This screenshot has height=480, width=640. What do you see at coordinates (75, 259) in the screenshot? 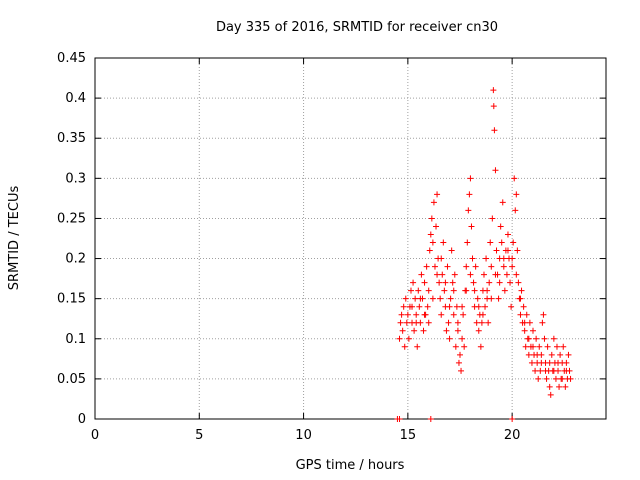
I see `y-tick-label: 0.2` at bounding box center [75, 259].